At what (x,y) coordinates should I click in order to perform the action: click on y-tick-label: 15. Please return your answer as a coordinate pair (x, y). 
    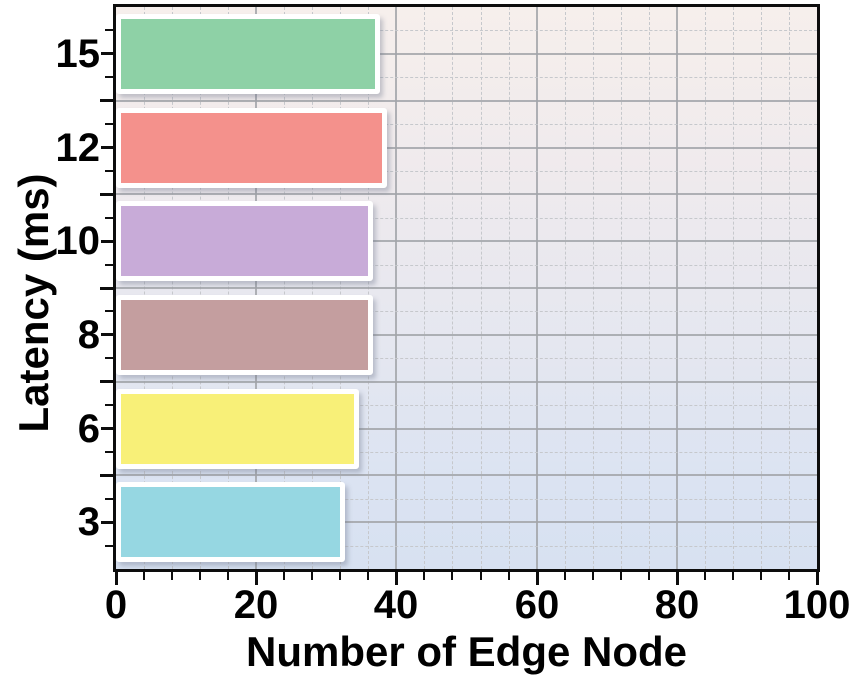
    Looking at the image, I should click on (78, 54).